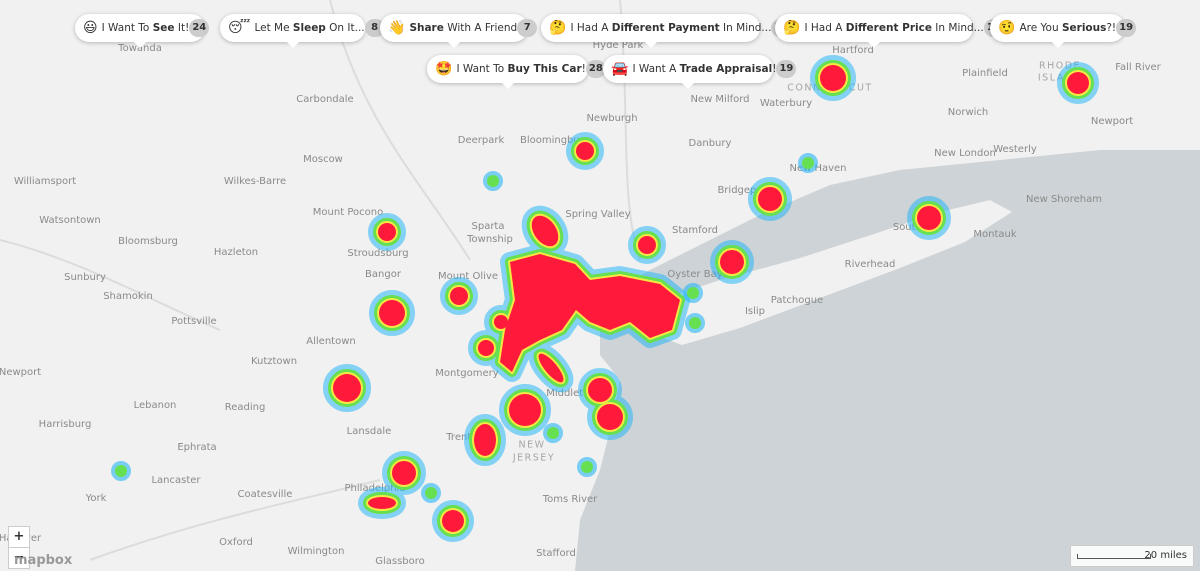  Describe the element at coordinates (1084, 28) in the screenshot. I see `callout-bold: Serious` at that location.